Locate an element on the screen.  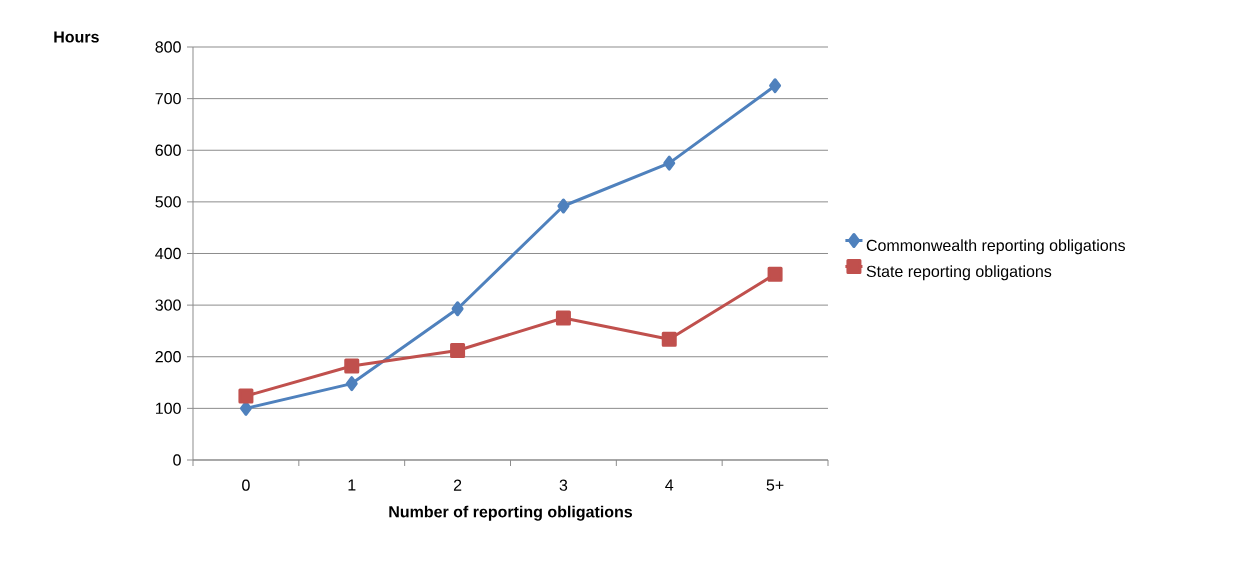
x-tick-label: 1 is located at coordinates (352, 485).